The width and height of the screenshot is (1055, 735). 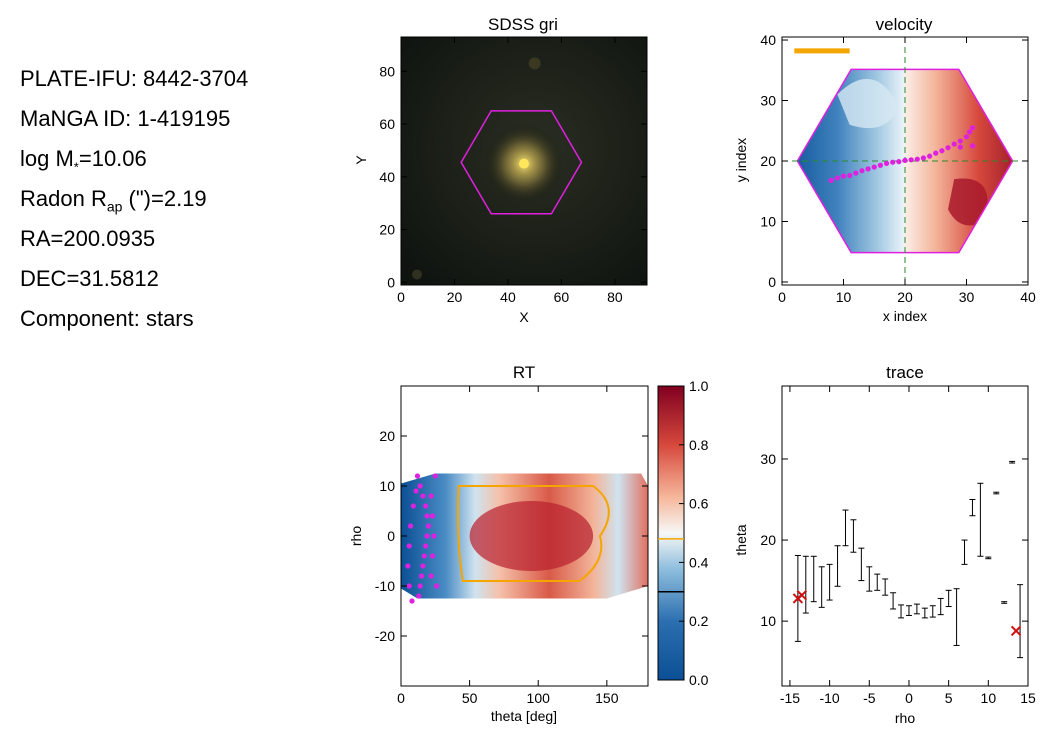 I want to click on sdss-plot-frame, so click(x=524, y=161).